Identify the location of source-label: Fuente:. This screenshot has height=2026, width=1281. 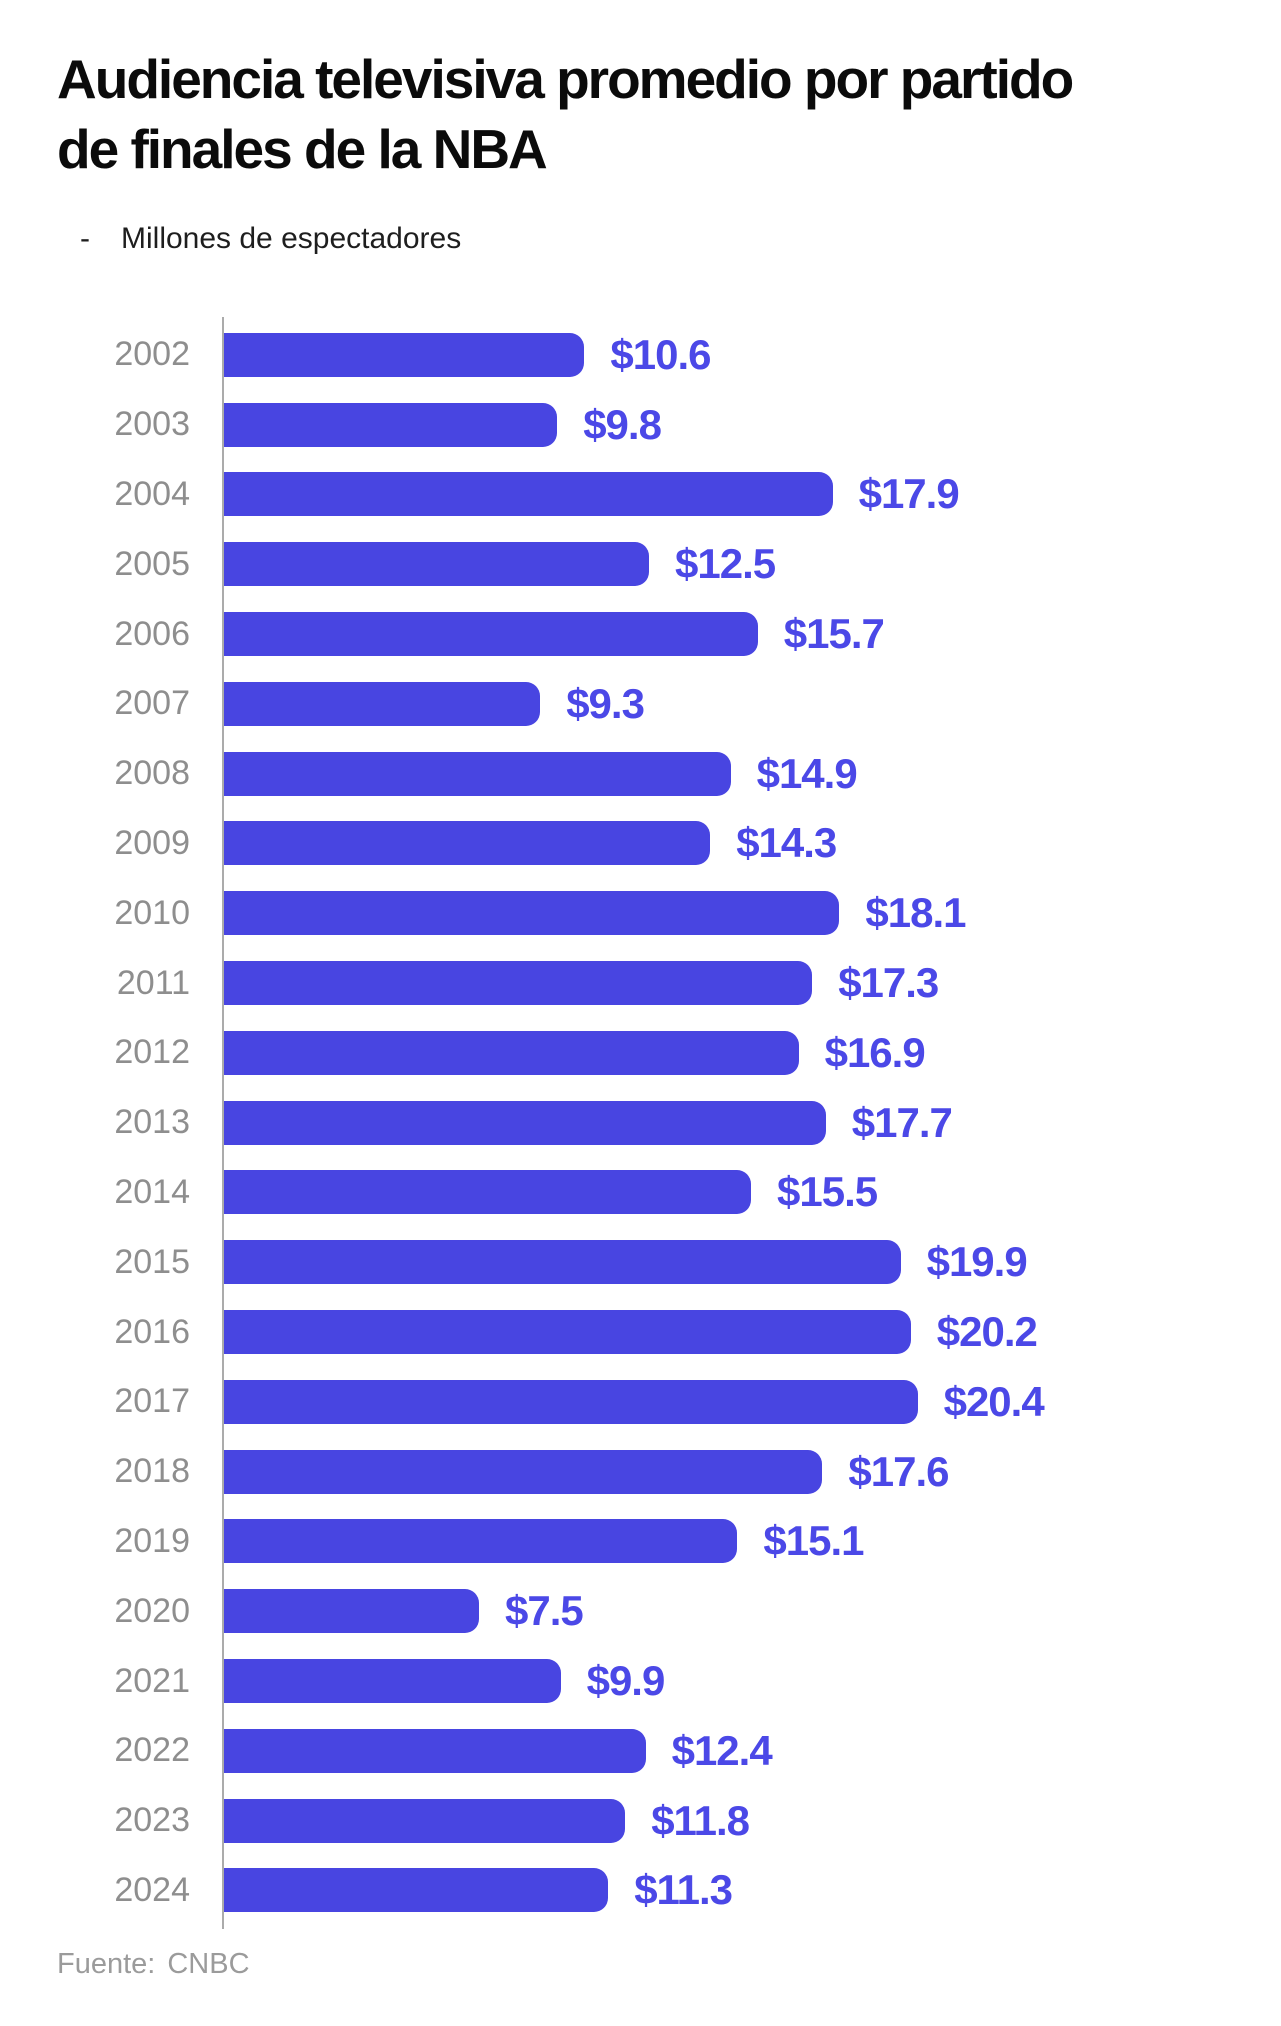
(106, 1964).